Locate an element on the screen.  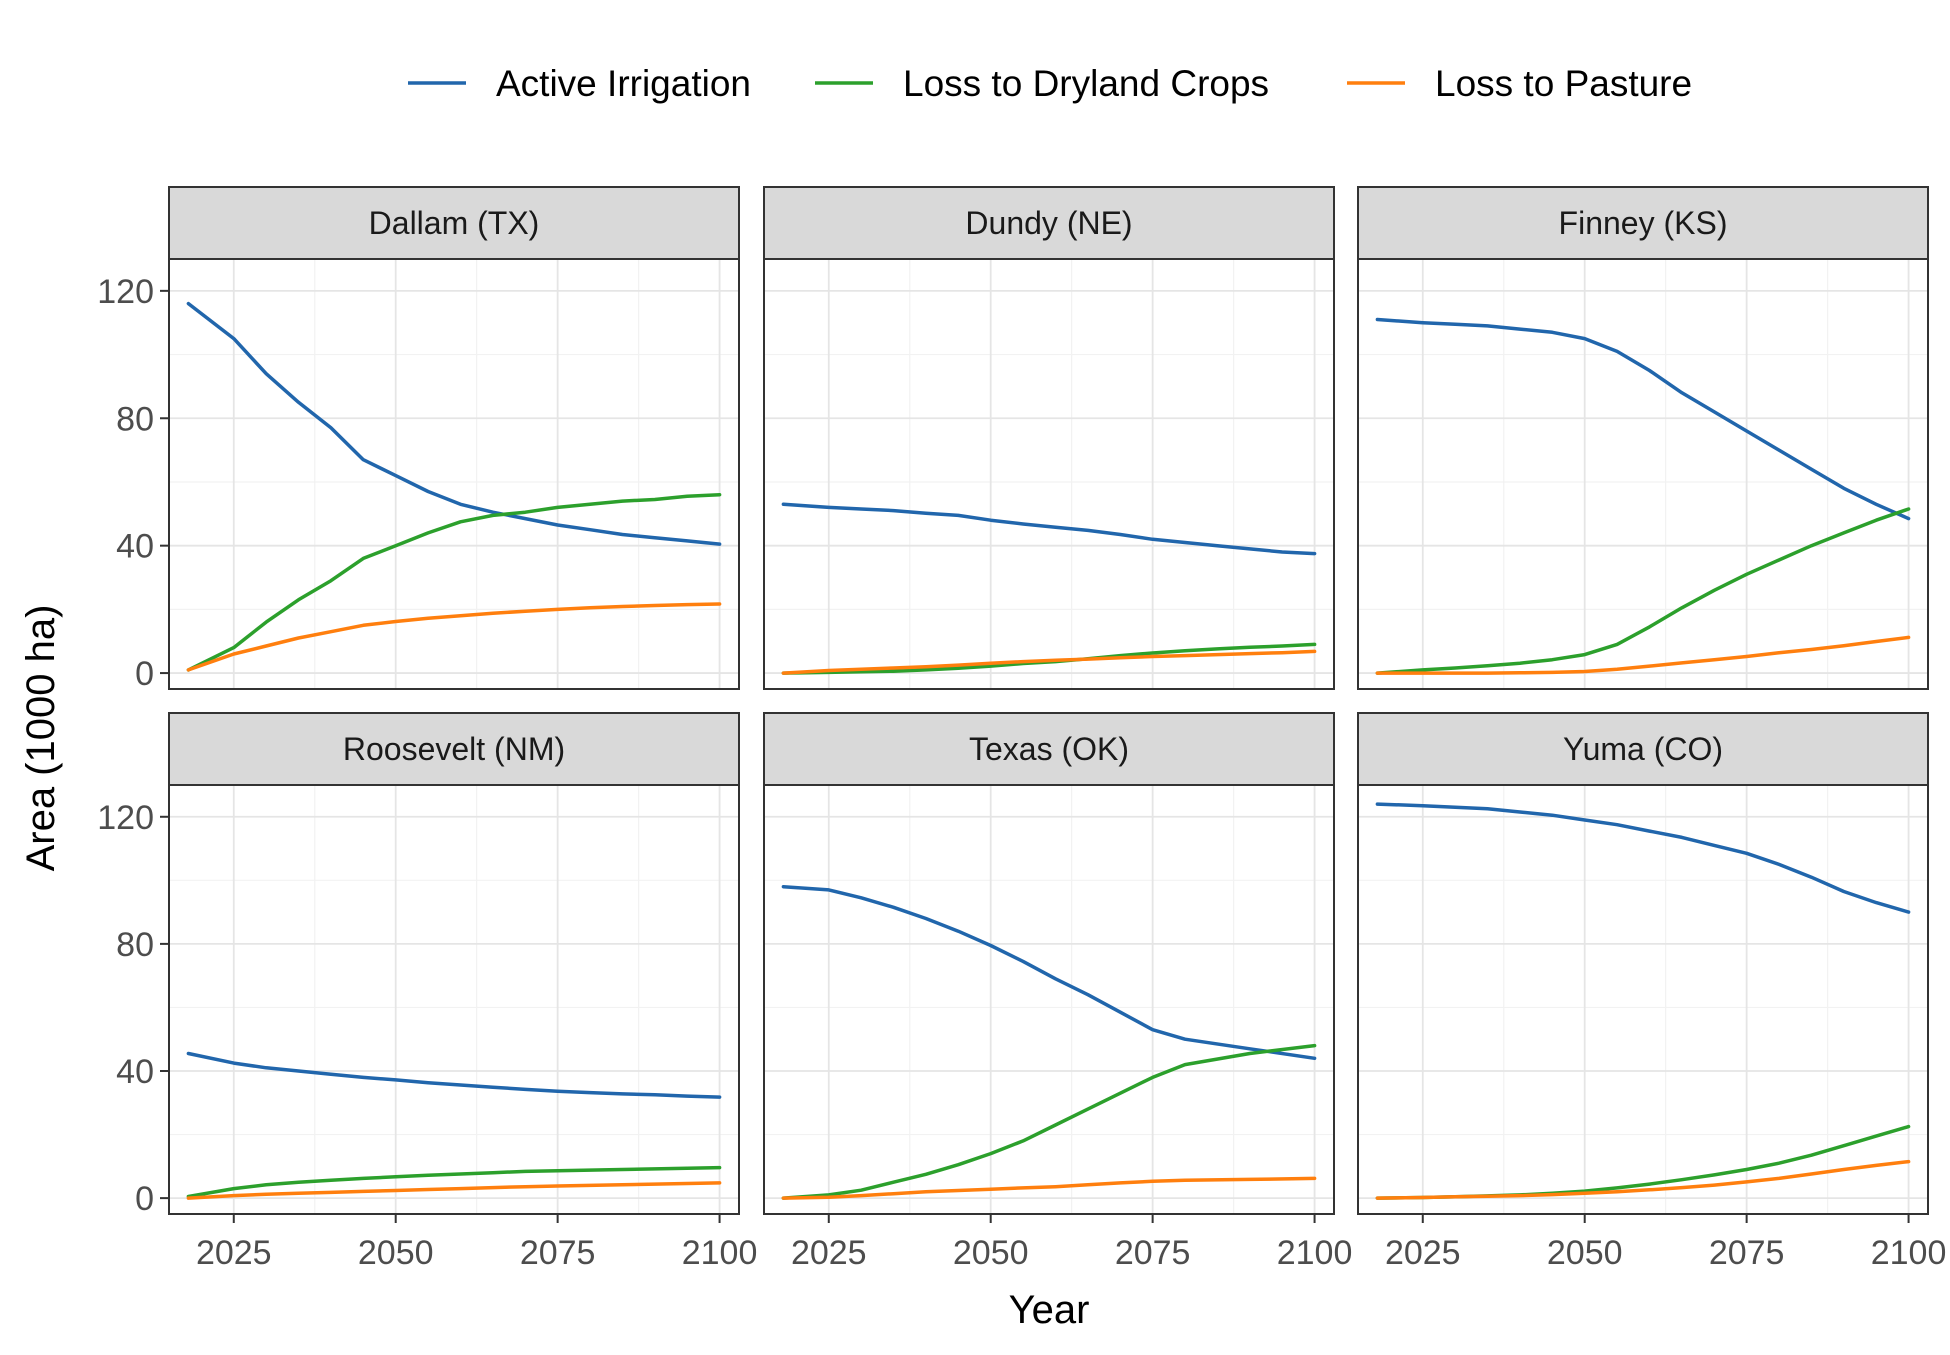
panel-yuma-co: Yuma (CO) 2025 2050 2075 2100 is located at coordinates (1652, 992).